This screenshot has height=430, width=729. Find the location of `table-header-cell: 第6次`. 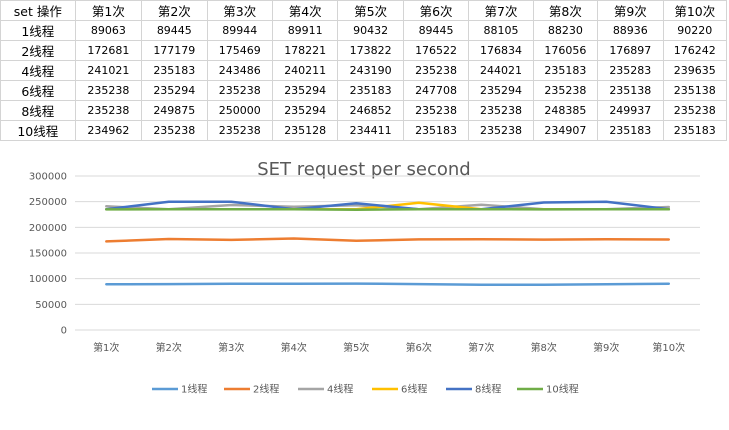

table-header-cell: 第6次 is located at coordinates (436, 10).